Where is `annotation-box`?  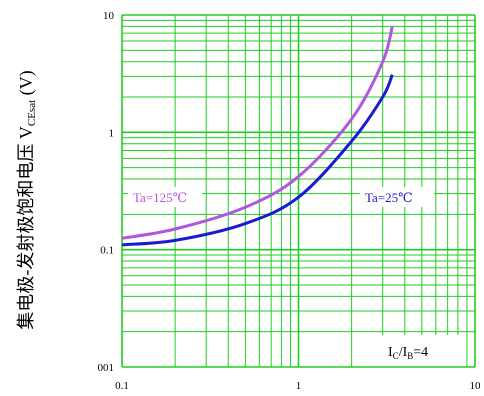
annotation-box is located at coordinates (420, 351).